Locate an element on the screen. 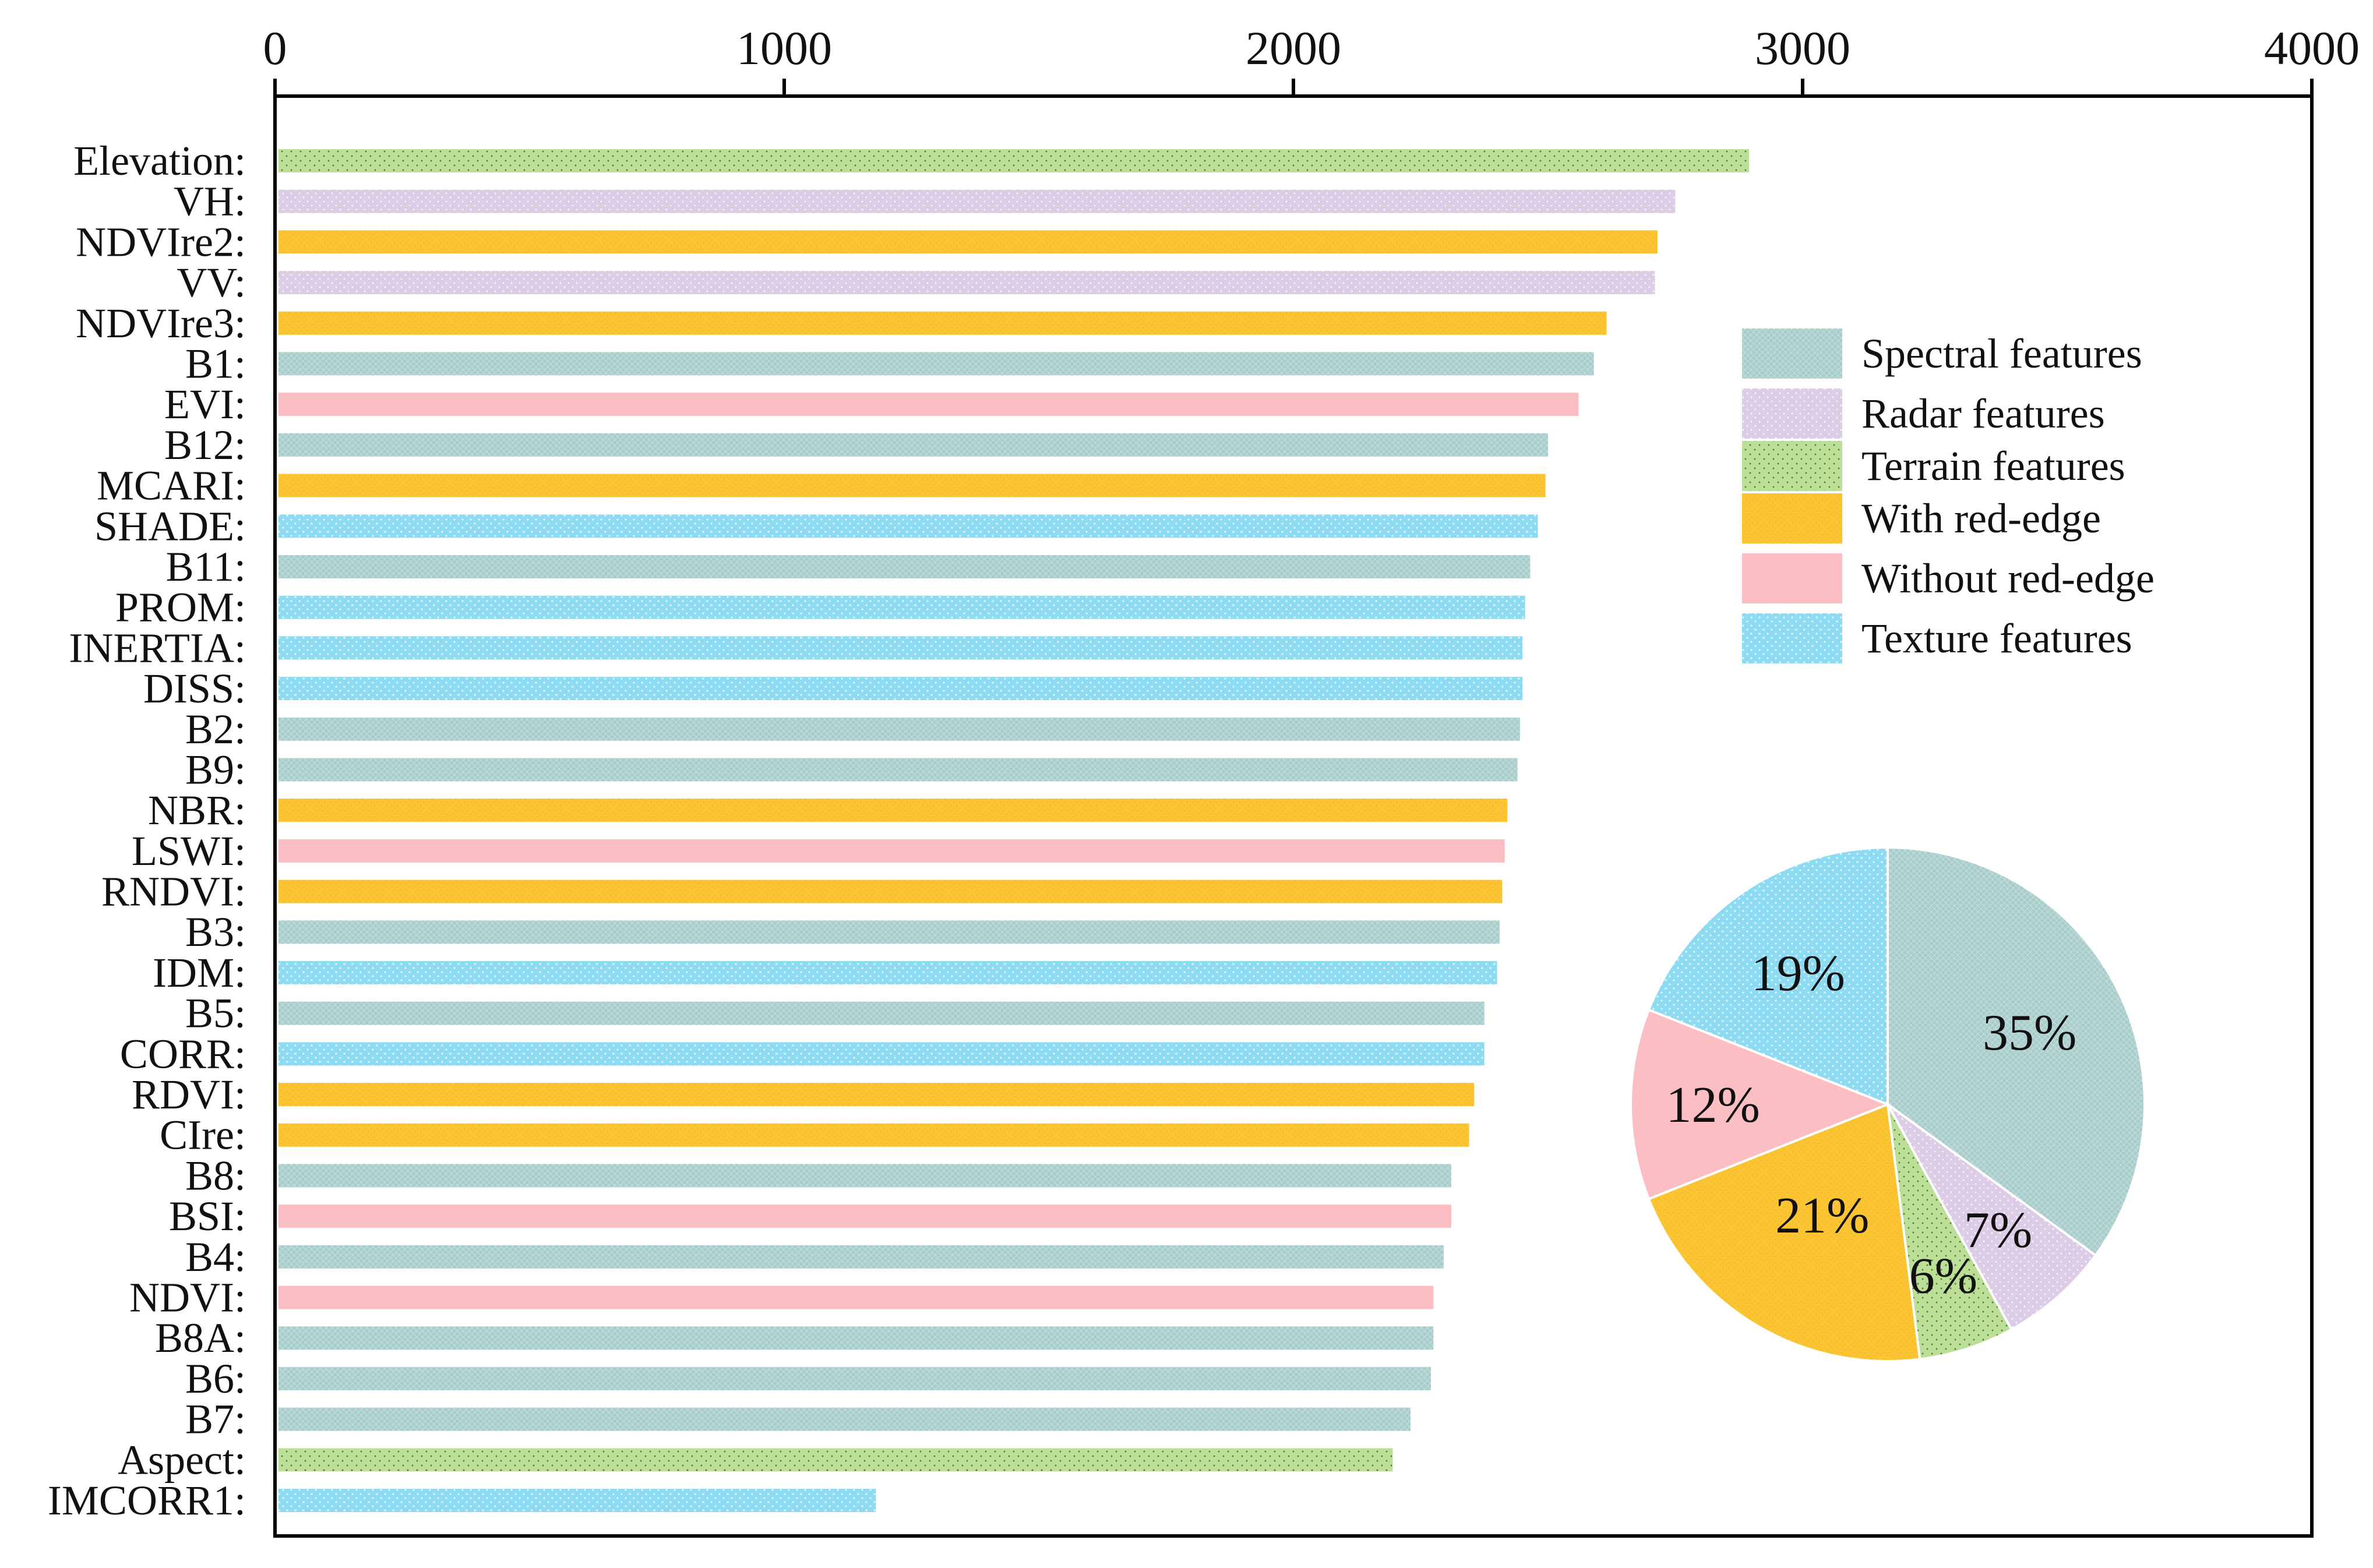  category-label: IDM: is located at coordinates (199, 973).